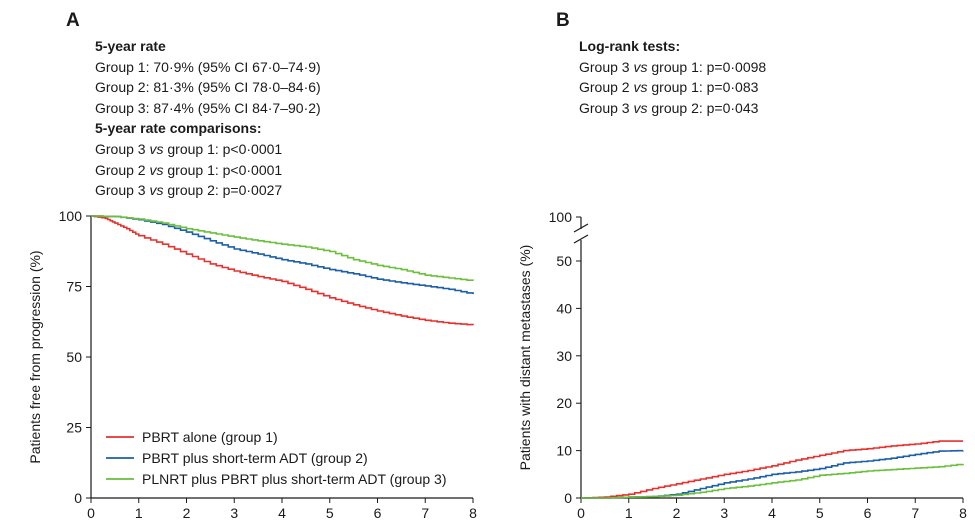 This screenshot has width=975, height=529. What do you see at coordinates (35, 356) in the screenshot?
I see `y-axis-label: Patients free from progression (%)` at bounding box center [35, 356].